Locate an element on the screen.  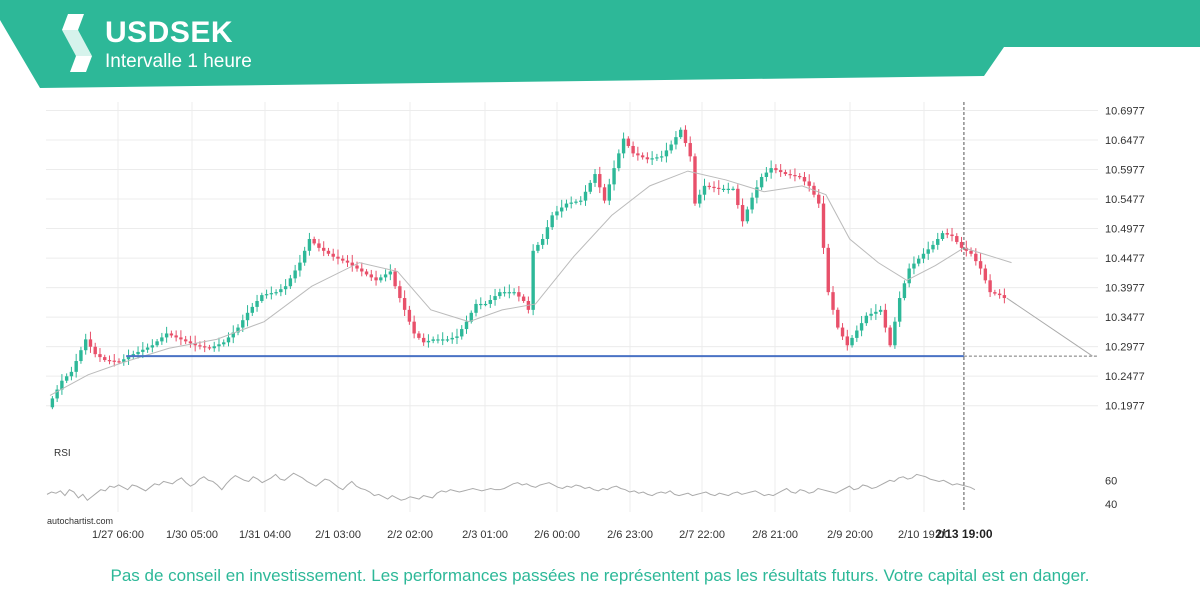
symbol-title: USDSEK is located at coordinates (169, 32).